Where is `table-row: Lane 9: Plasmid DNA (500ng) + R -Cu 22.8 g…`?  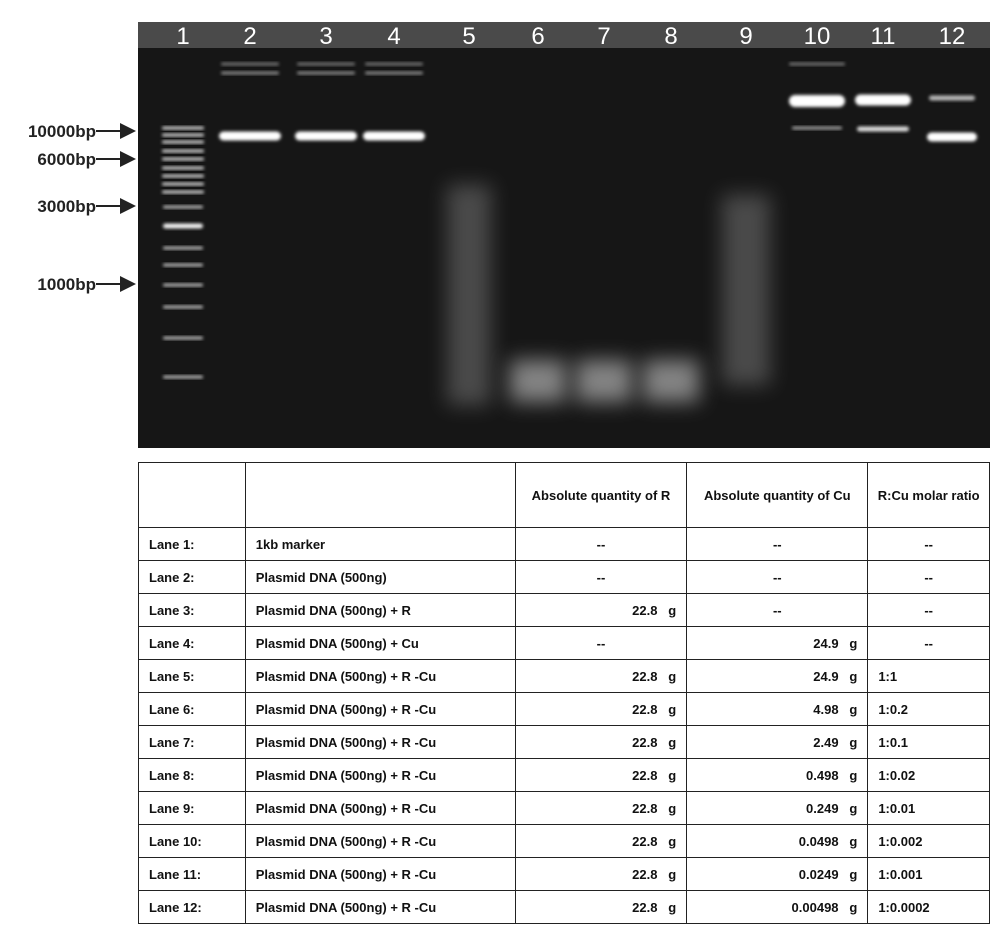 table-row: Lane 9: Plasmid DNA (500ng) + R -Cu 22.8 g… is located at coordinates (564, 808).